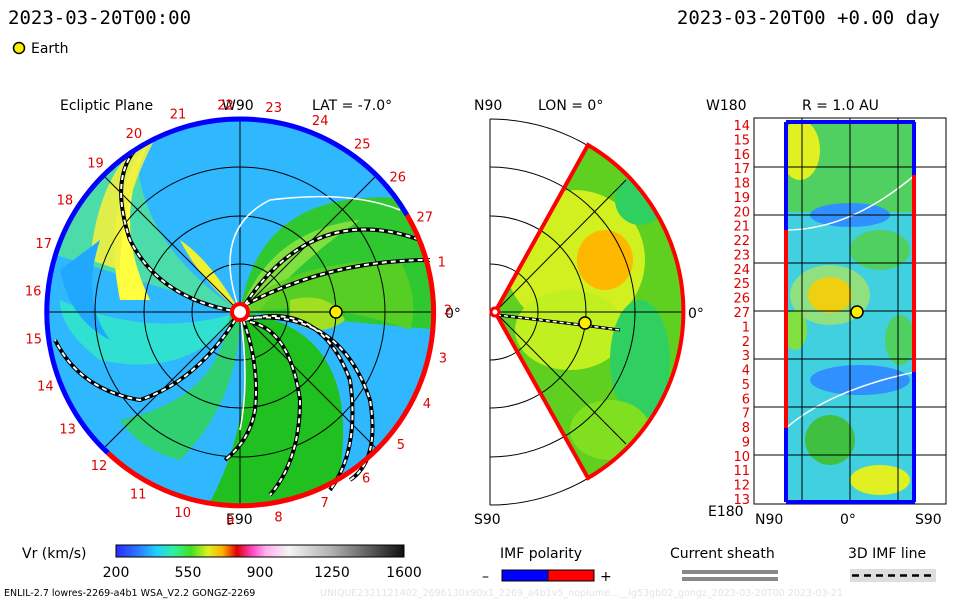  Describe the element at coordinates (488, 106) in the screenshot. I see `meridional-n90-label: N90` at that location.